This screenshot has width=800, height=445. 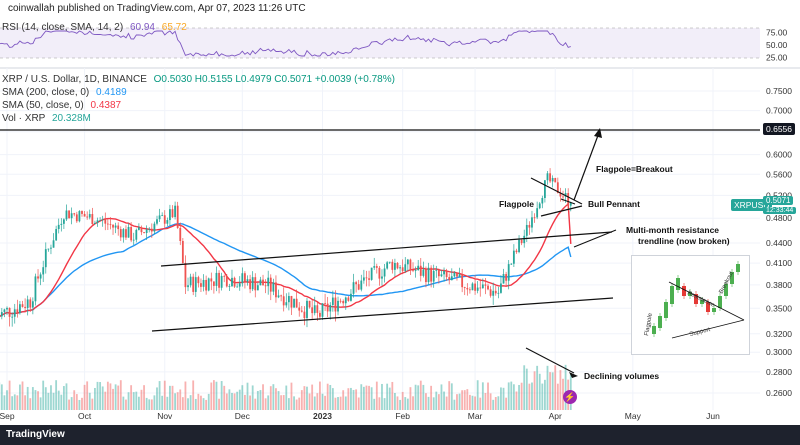 What do you see at coordinates (360, 416) in the screenshot?
I see `time-axis: Sep Oct Nov Dec 2023 Feb Mar Apr May Jun` at bounding box center [360, 416].